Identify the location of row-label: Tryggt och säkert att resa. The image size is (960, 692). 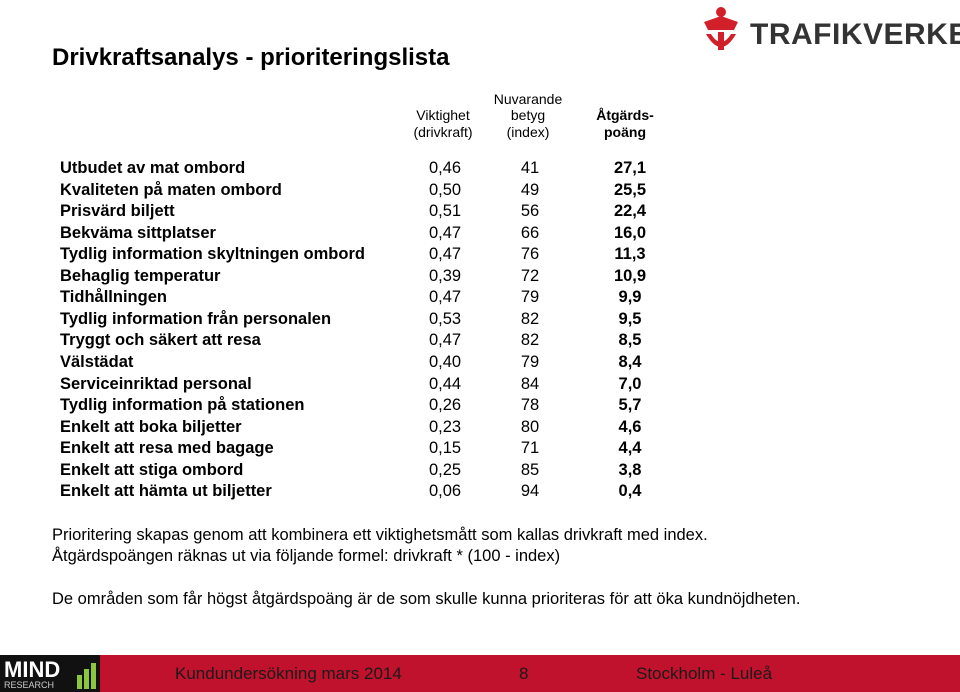
(160, 340).